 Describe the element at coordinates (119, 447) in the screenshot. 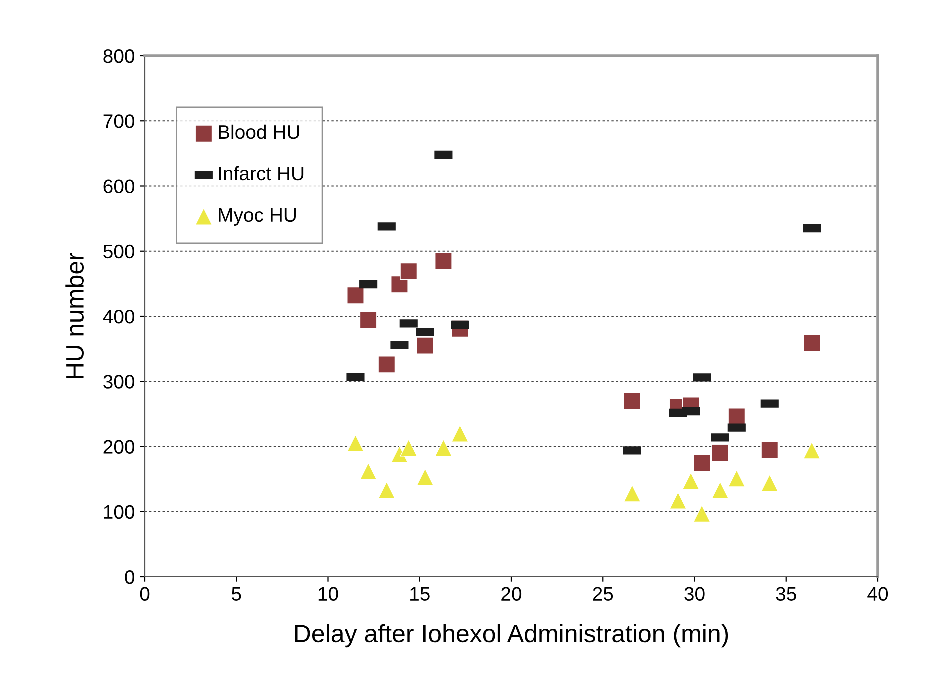

I see `y-tick-label: 200` at that location.